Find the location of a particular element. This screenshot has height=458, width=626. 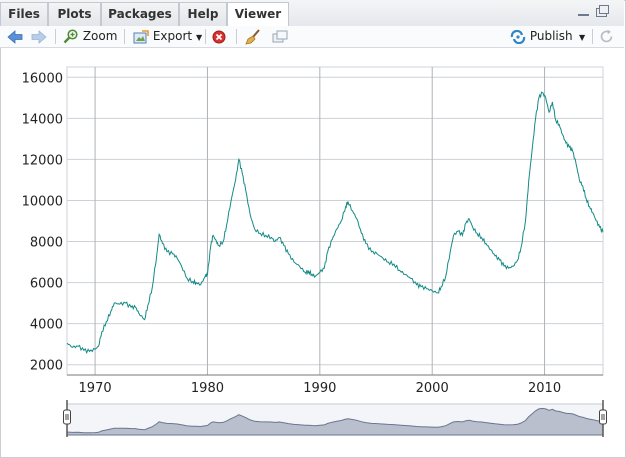

export-icon is located at coordinates (141, 36).